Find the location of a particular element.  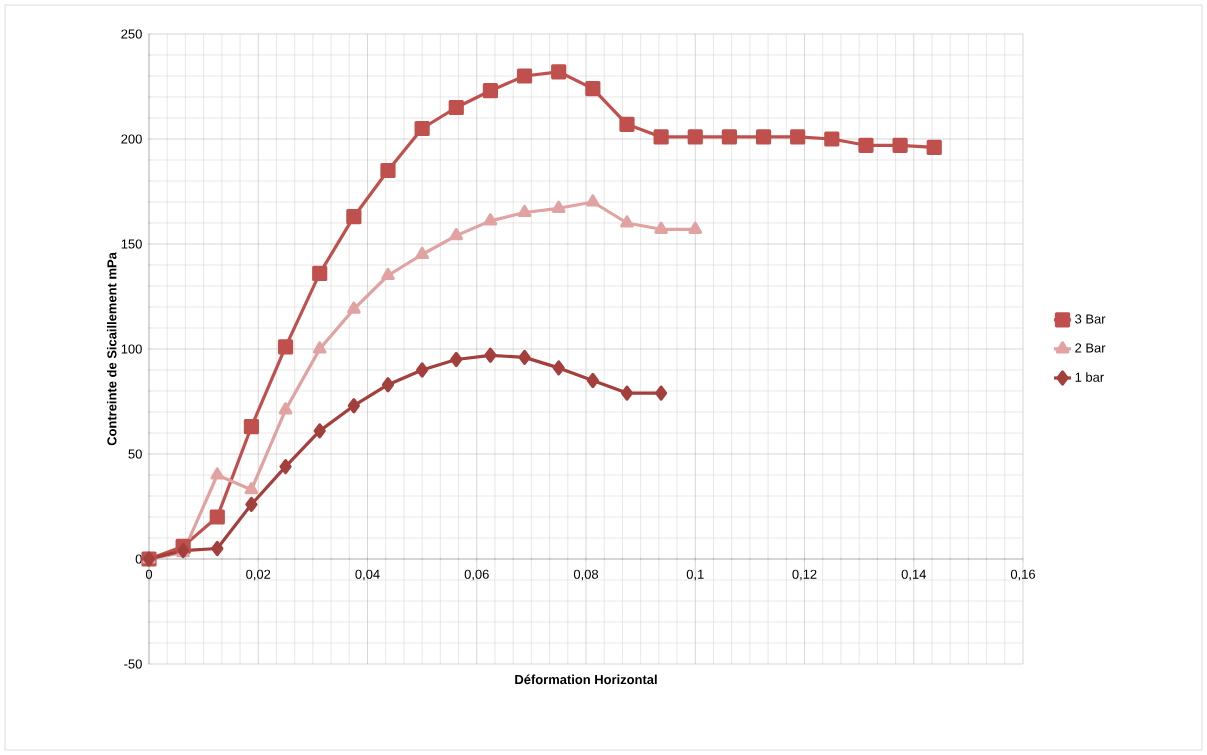

y-tick-label: 50 is located at coordinates (135, 454).